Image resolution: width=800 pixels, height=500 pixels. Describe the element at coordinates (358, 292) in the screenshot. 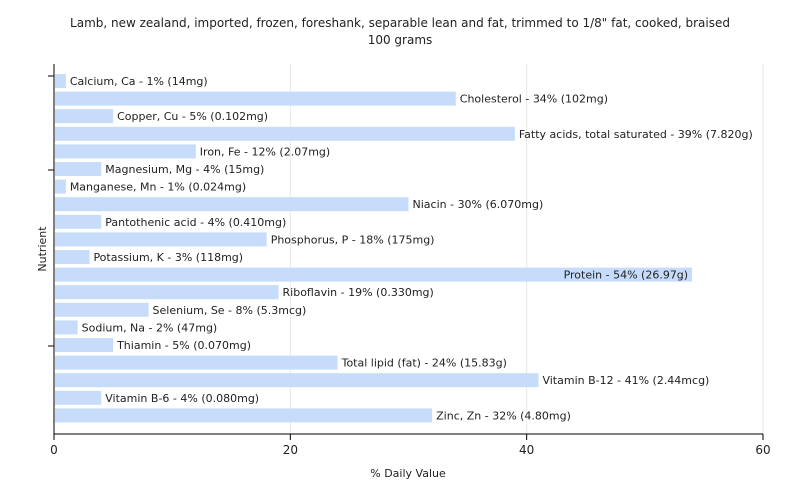

I see `bar-label: Riboflavin - 19% (0.330mg)` at that location.